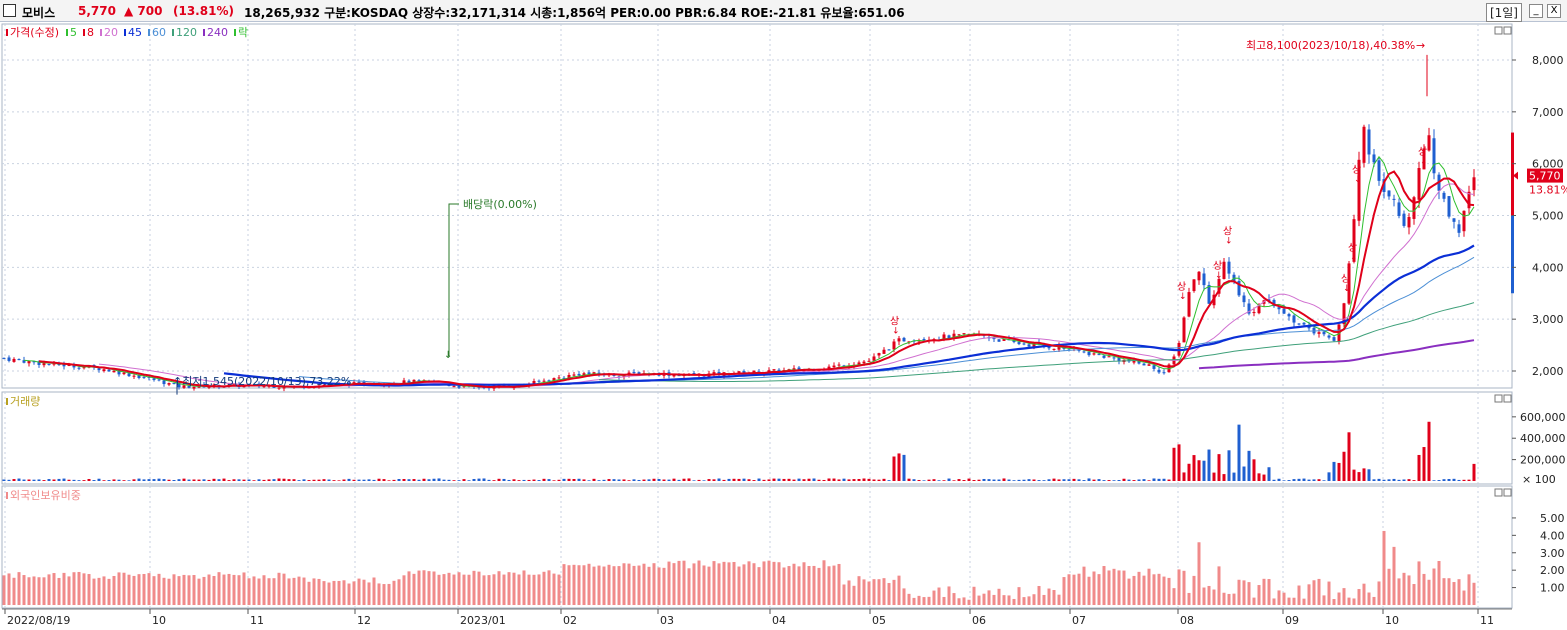 This screenshot has width=1567, height=630. Describe the element at coordinates (979, 620) in the screenshot. I see `x-tick-label: 06` at that location.